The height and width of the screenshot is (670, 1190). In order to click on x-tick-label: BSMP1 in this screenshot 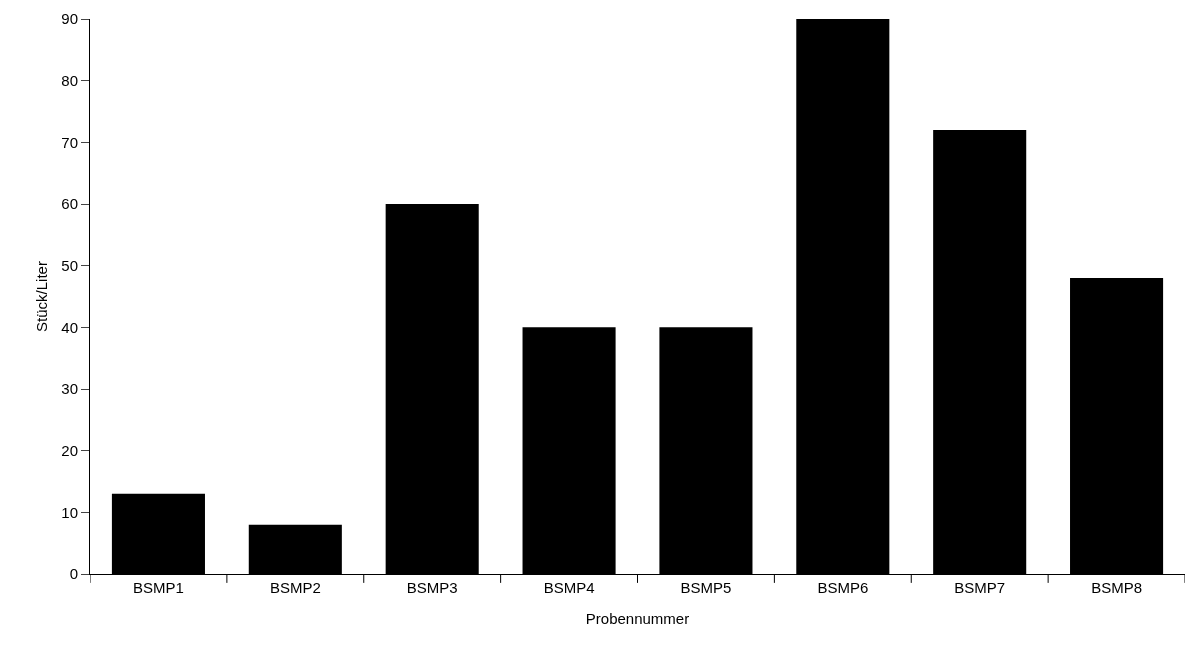, I will do `click(158, 587)`.